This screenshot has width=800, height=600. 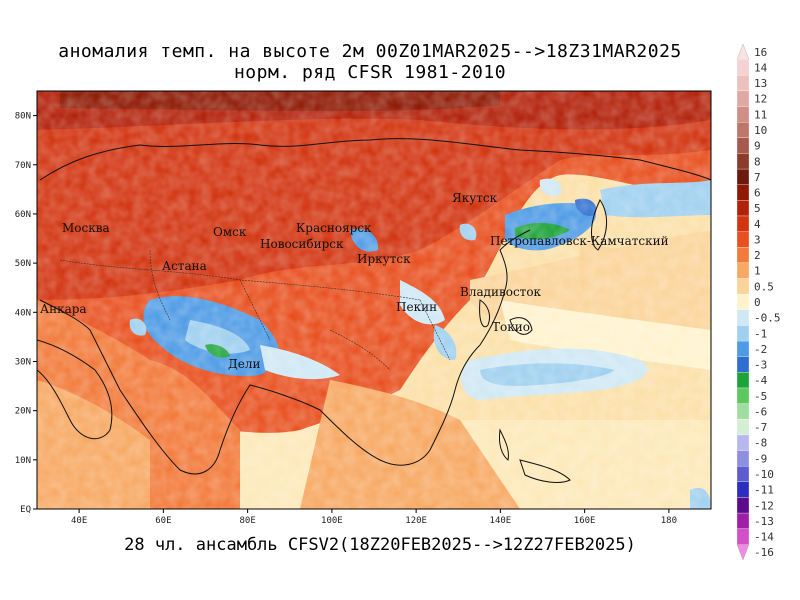 What do you see at coordinates (669, 521) in the screenshot?
I see `lon-tick-label: 180` at bounding box center [669, 521].